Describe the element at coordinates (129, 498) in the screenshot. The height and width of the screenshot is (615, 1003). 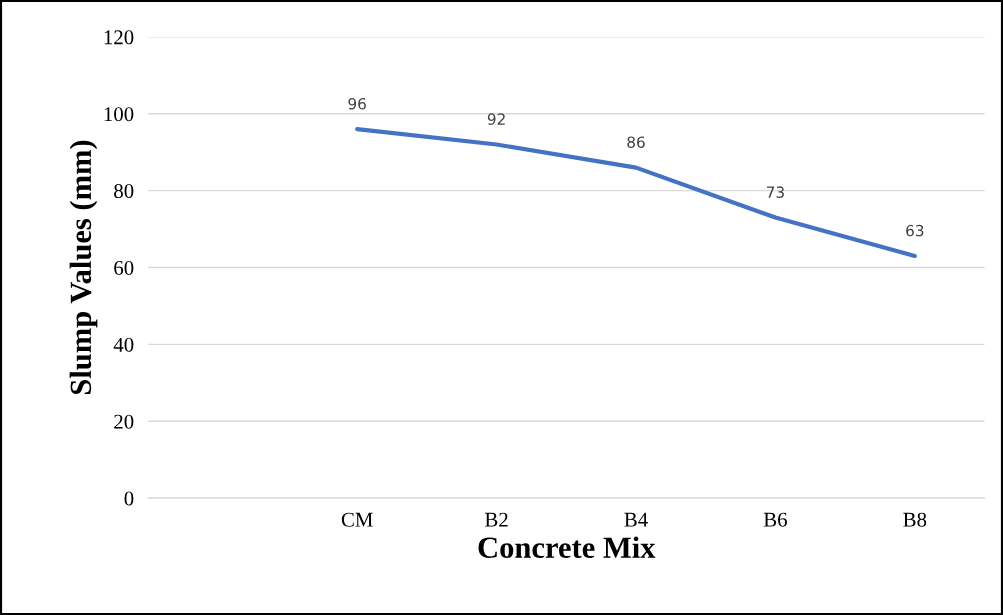
I see `y-tick-label: 0` at that location.